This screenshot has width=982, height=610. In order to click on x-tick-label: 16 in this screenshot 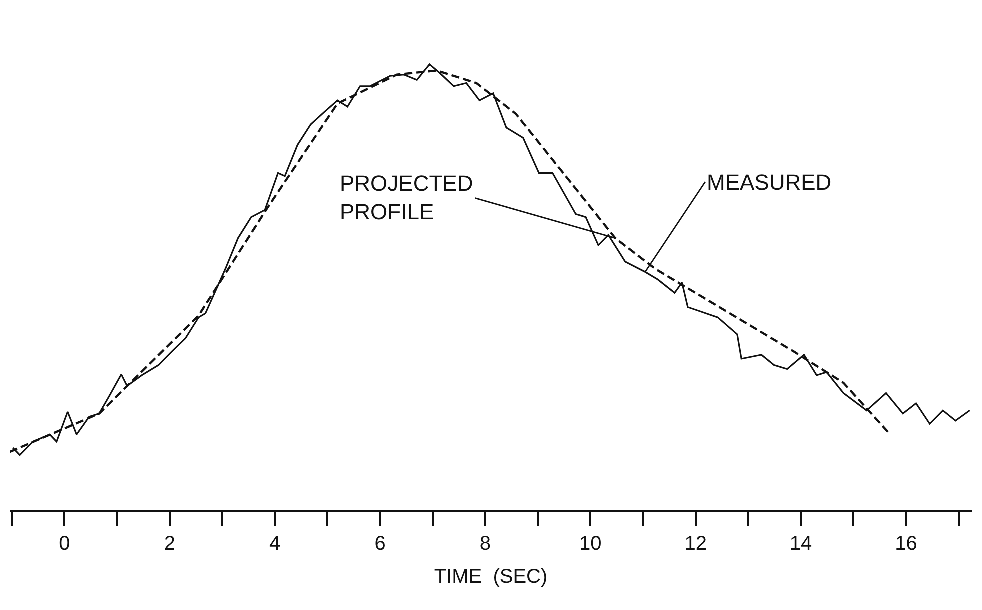, I will do `click(906, 543)`.